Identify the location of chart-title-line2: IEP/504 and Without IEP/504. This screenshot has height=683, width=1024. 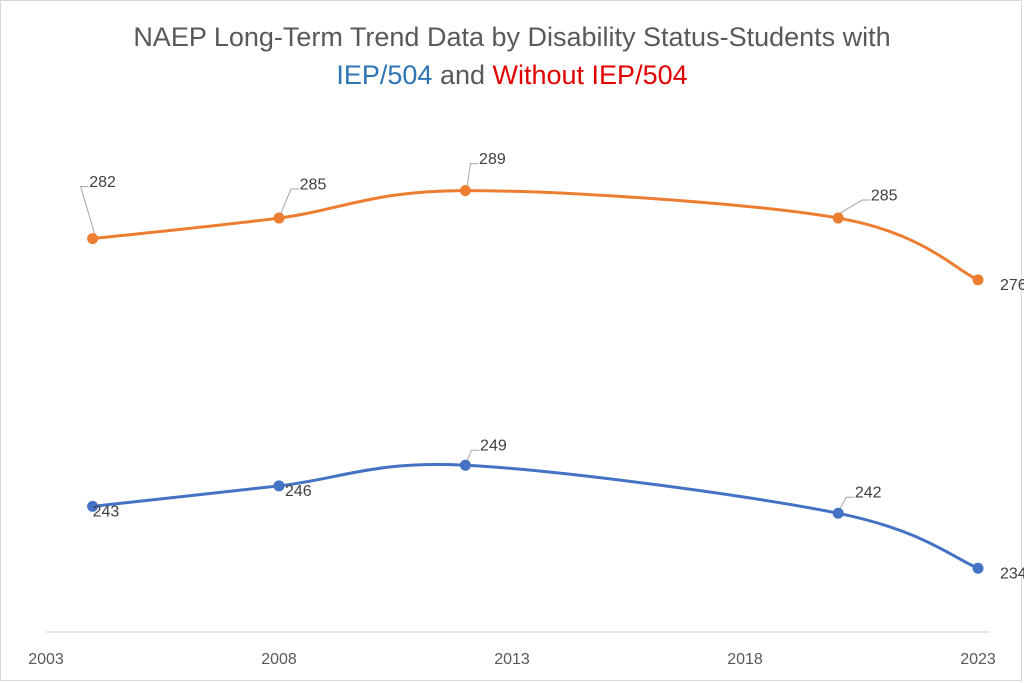
(512, 75).